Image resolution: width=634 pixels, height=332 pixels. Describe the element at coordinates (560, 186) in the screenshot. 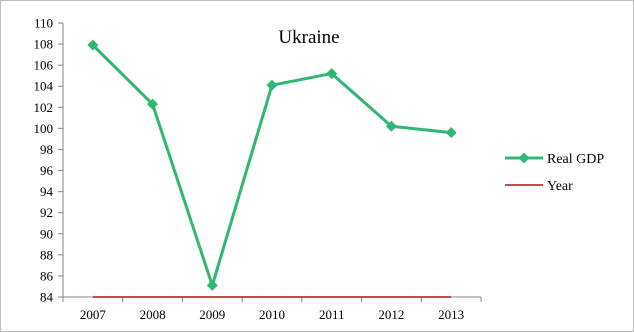

I see `legend-label-year: Year` at that location.